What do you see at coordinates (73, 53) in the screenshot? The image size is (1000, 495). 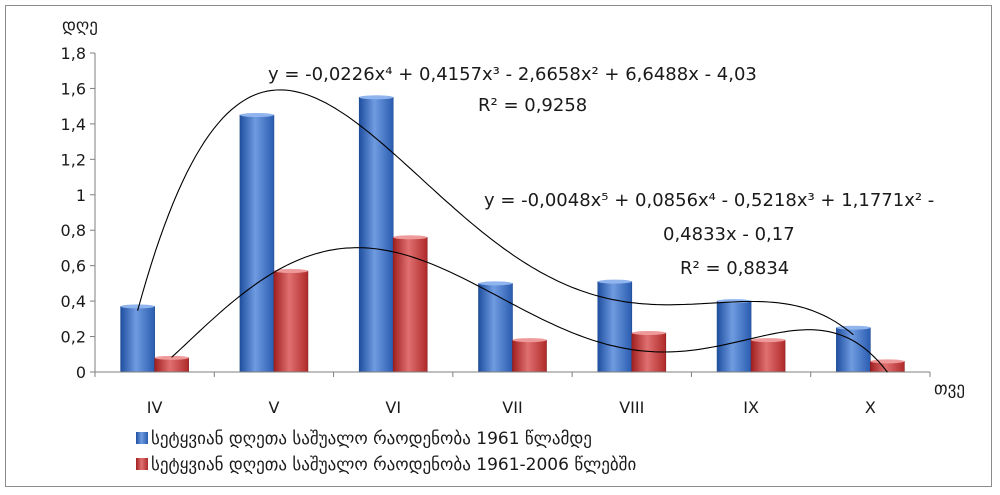 I see `y-tick-label: 1,8` at bounding box center [73, 53].